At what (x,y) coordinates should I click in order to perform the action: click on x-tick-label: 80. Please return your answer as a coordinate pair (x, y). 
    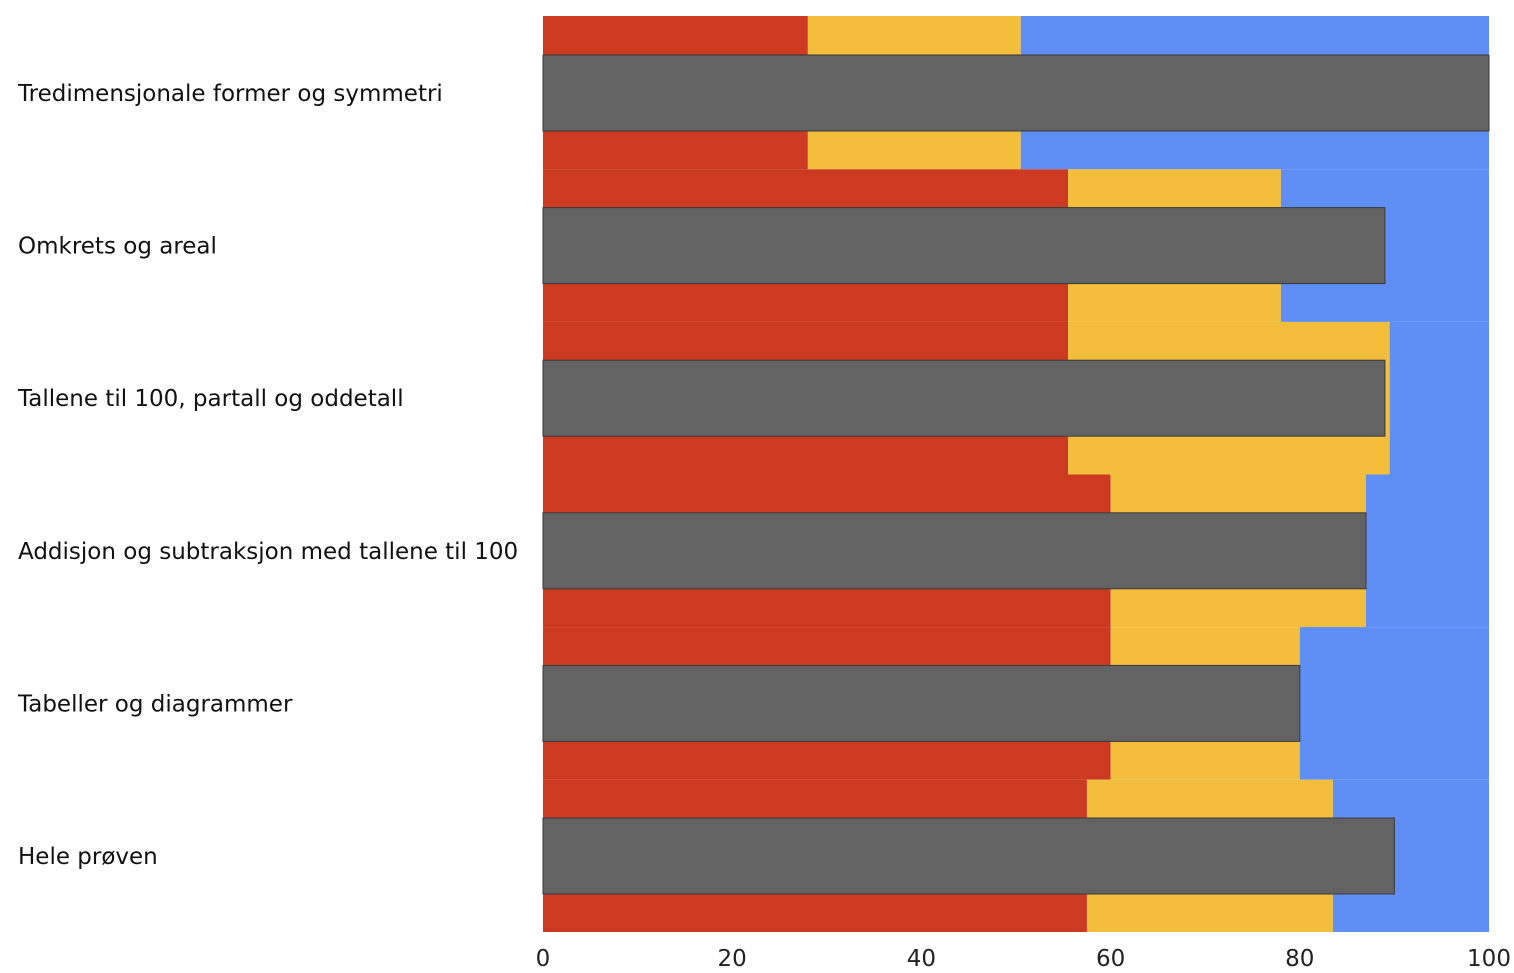
    Looking at the image, I should click on (1299, 959).